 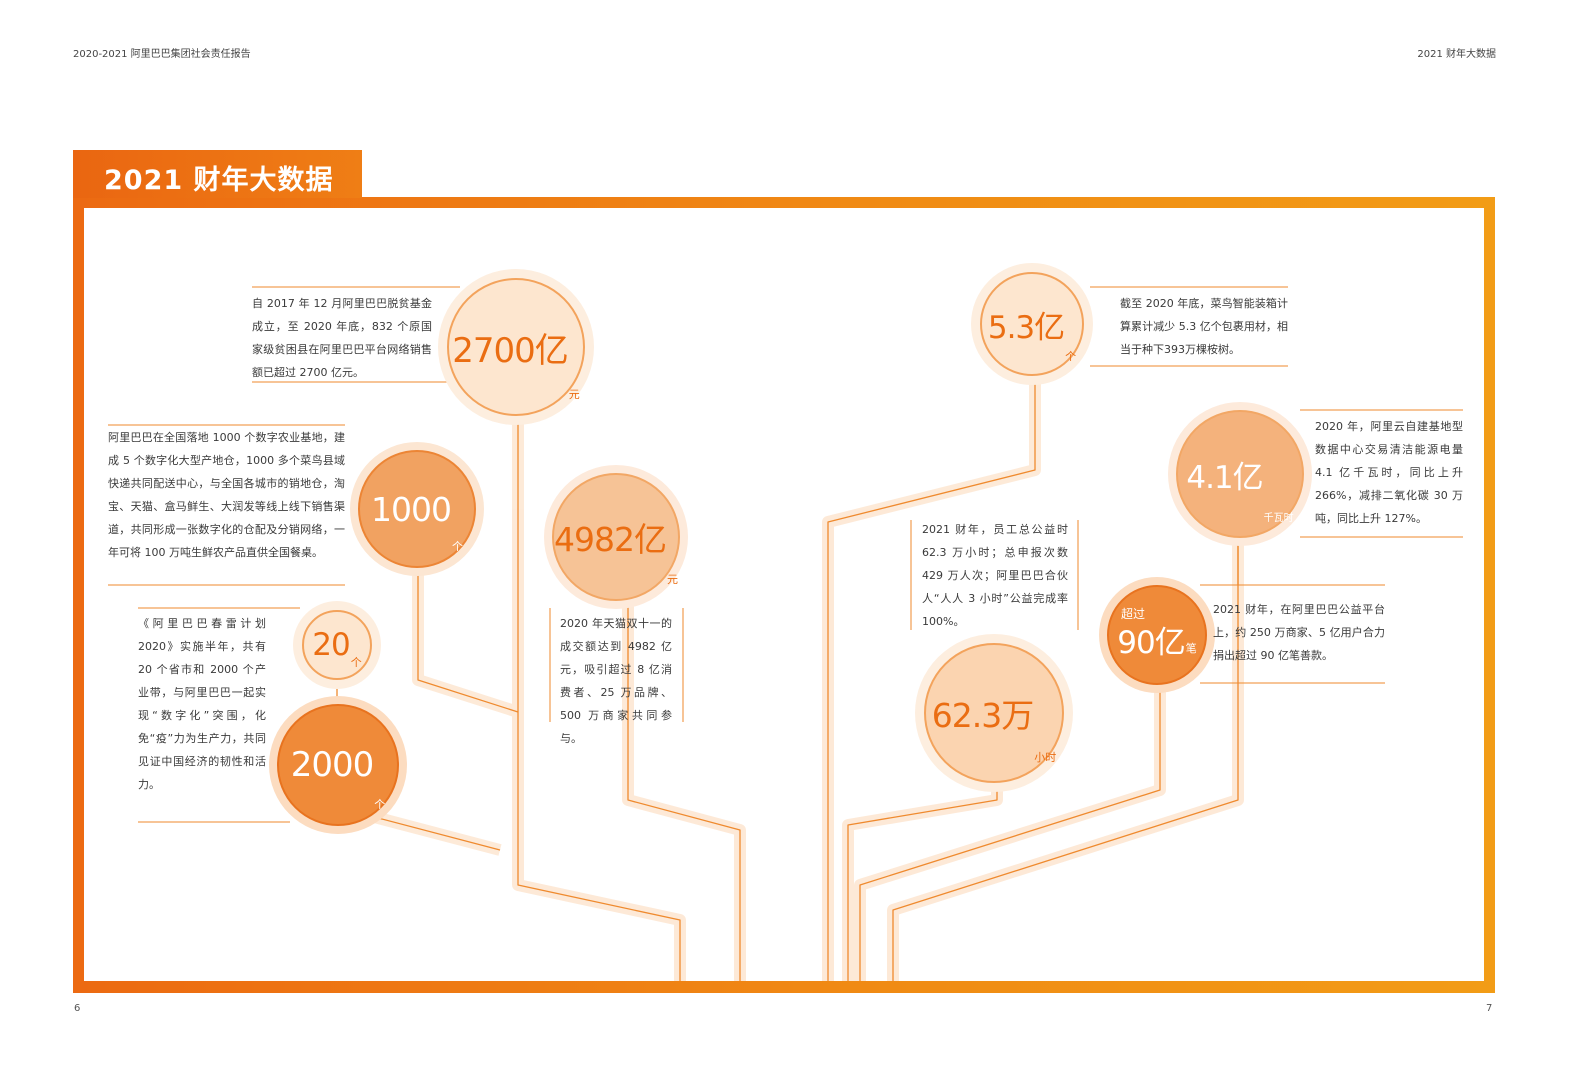 I want to click on stat-bubble-1000: 1000 个, so click(x=417, y=509).